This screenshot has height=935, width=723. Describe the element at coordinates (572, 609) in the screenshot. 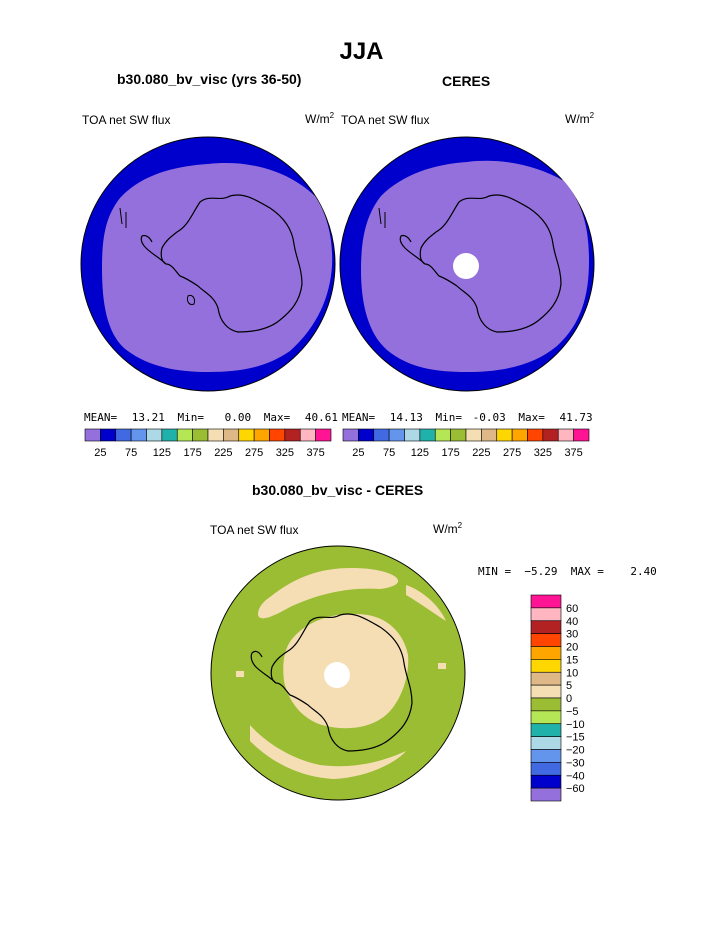

I see `diff-colorbar-tick-label: 60` at that location.